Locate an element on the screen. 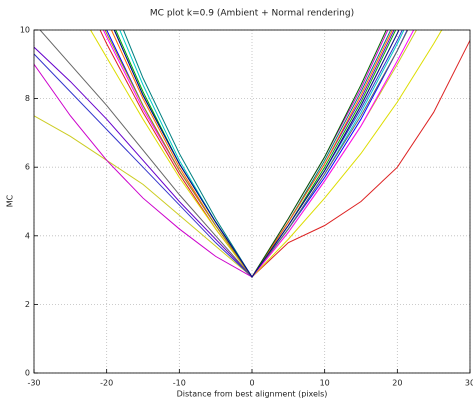  x-tick-label: 0 is located at coordinates (251, 383).